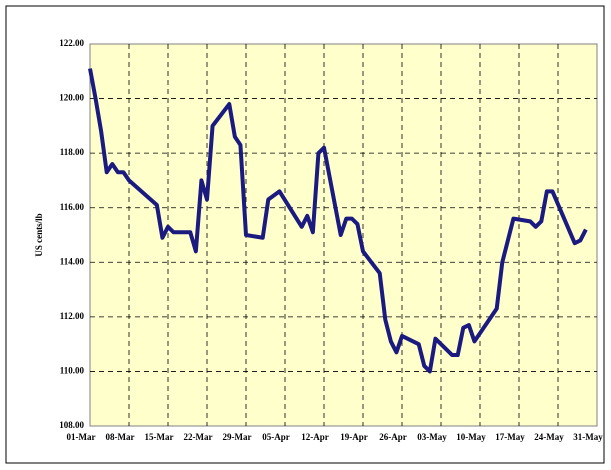 The width and height of the screenshot is (611, 470). Describe the element at coordinates (315, 437) in the screenshot. I see `x-tick-label: 12-Apr` at that location.